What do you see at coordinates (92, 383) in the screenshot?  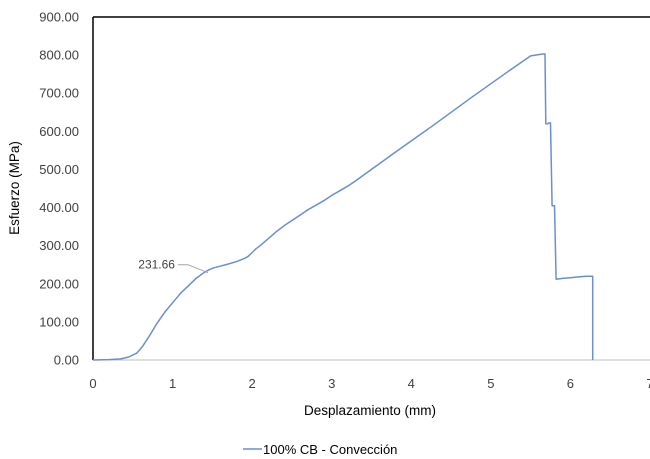 I see `x-tick-label: 0` at bounding box center [92, 383].